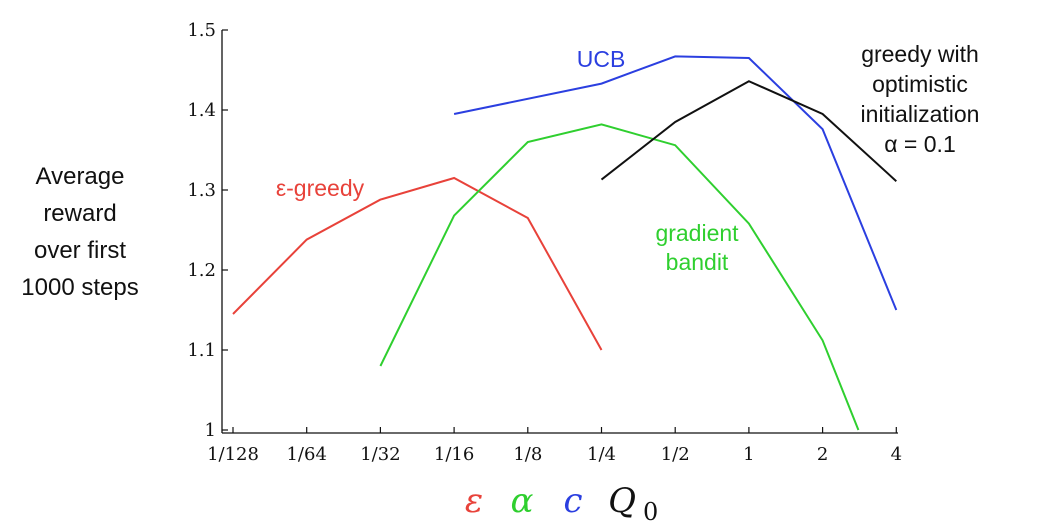 This screenshot has width=1041, height=525. I want to click on x-tick-label: 1/128, so click(233, 454).